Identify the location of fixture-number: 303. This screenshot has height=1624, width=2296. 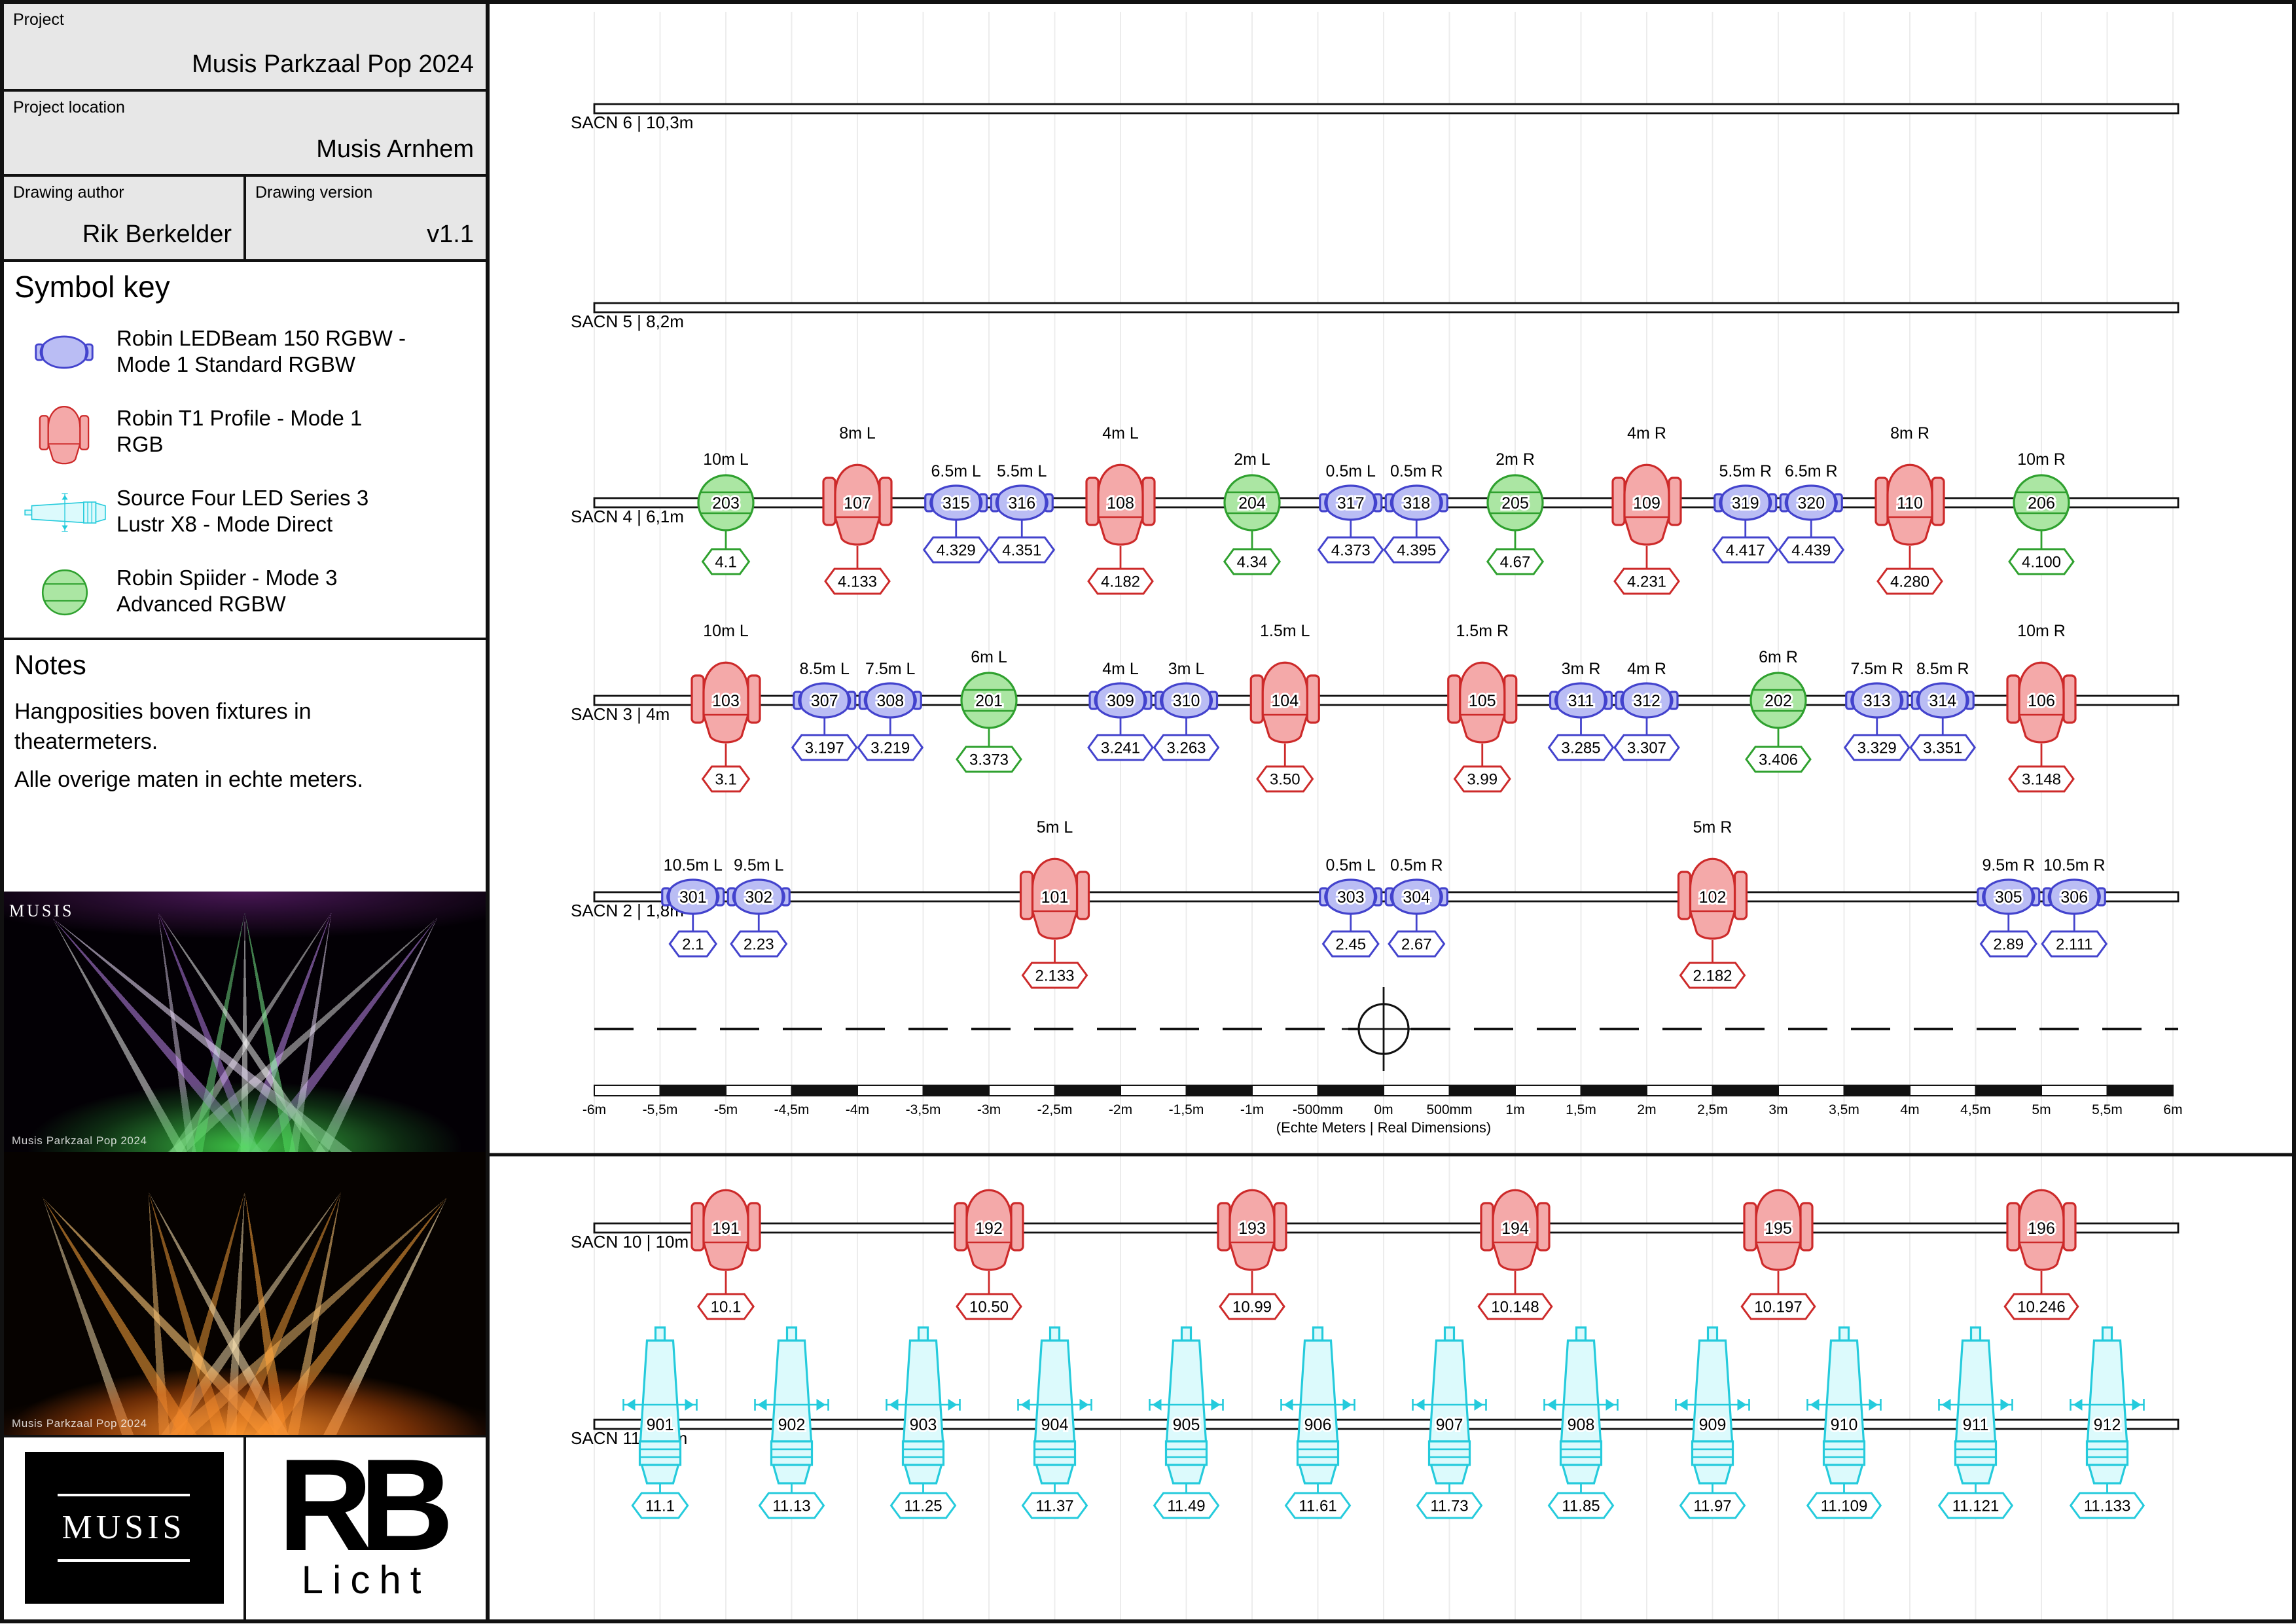
(1351, 897).